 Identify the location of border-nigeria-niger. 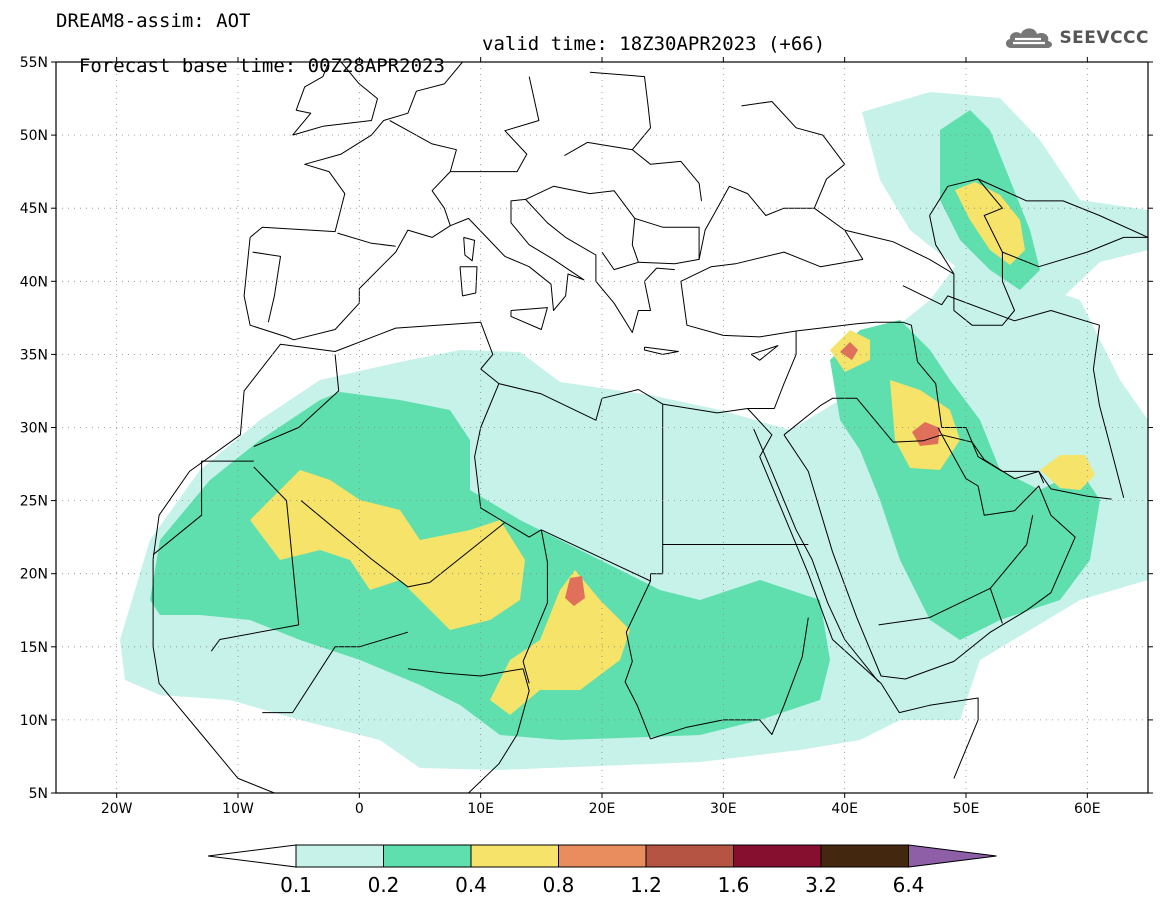
(465, 672).